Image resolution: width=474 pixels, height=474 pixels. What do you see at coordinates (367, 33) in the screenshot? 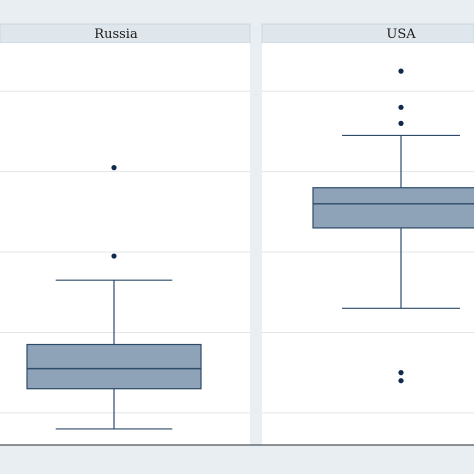
I see `panel-strip-usa` at bounding box center [367, 33].